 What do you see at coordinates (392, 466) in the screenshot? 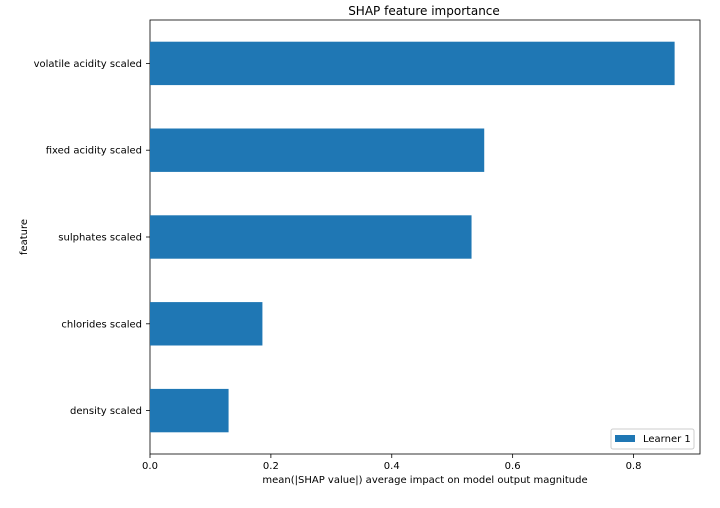
I see `x-tick-label: 0.4` at bounding box center [392, 466].